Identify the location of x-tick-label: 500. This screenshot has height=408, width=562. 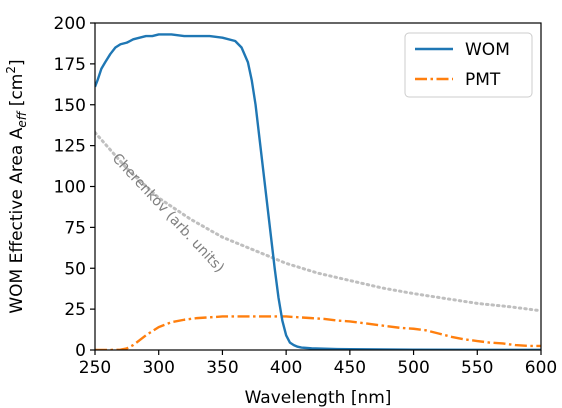
(413, 368).